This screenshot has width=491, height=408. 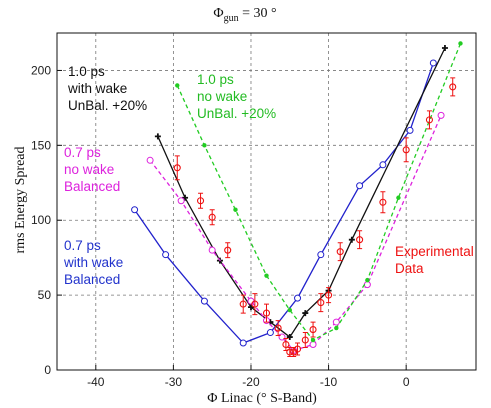 What do you see at coordinates (41, 220) in the screenshot?
I see `y-tick-label: 100` at bounding box center [41, 220].